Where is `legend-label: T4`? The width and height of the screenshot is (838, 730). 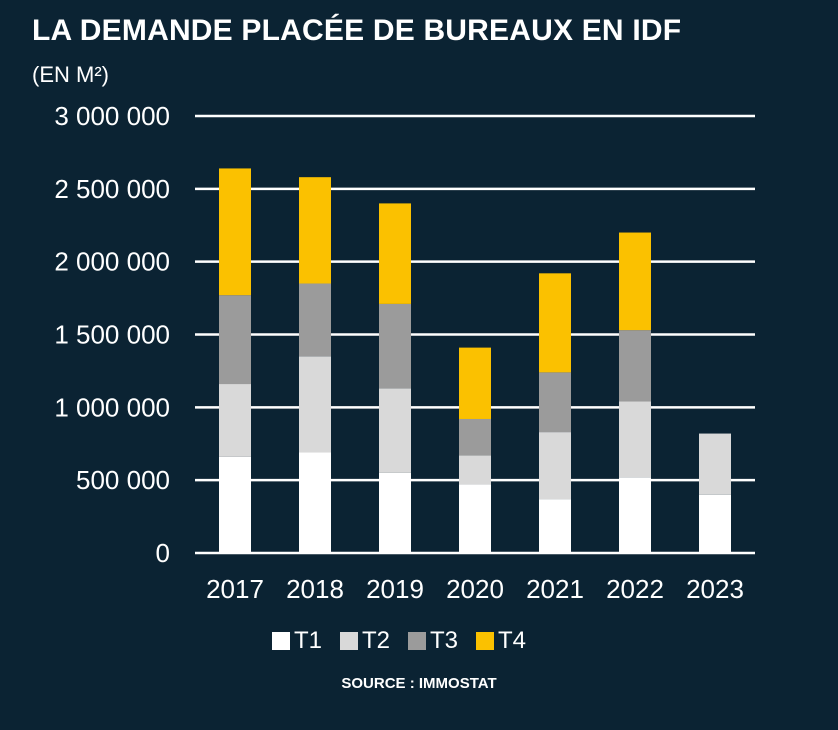 legend-label: T4 is located at coordinates (512, 640).